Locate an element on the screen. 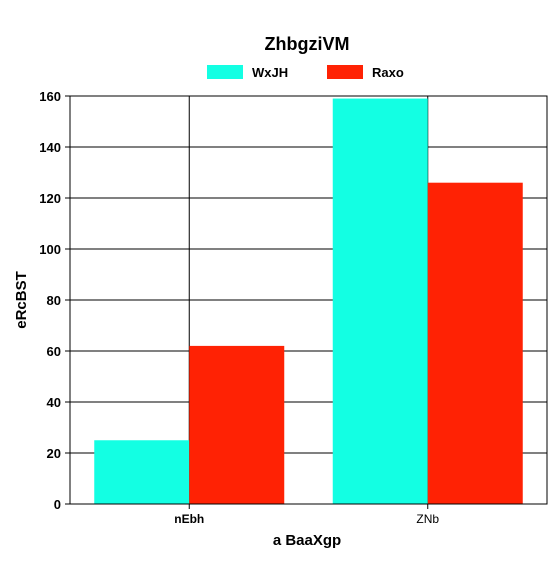 The image size is (560, 565). y-tick-label-3: 60 is located at coordinates (54, 351).